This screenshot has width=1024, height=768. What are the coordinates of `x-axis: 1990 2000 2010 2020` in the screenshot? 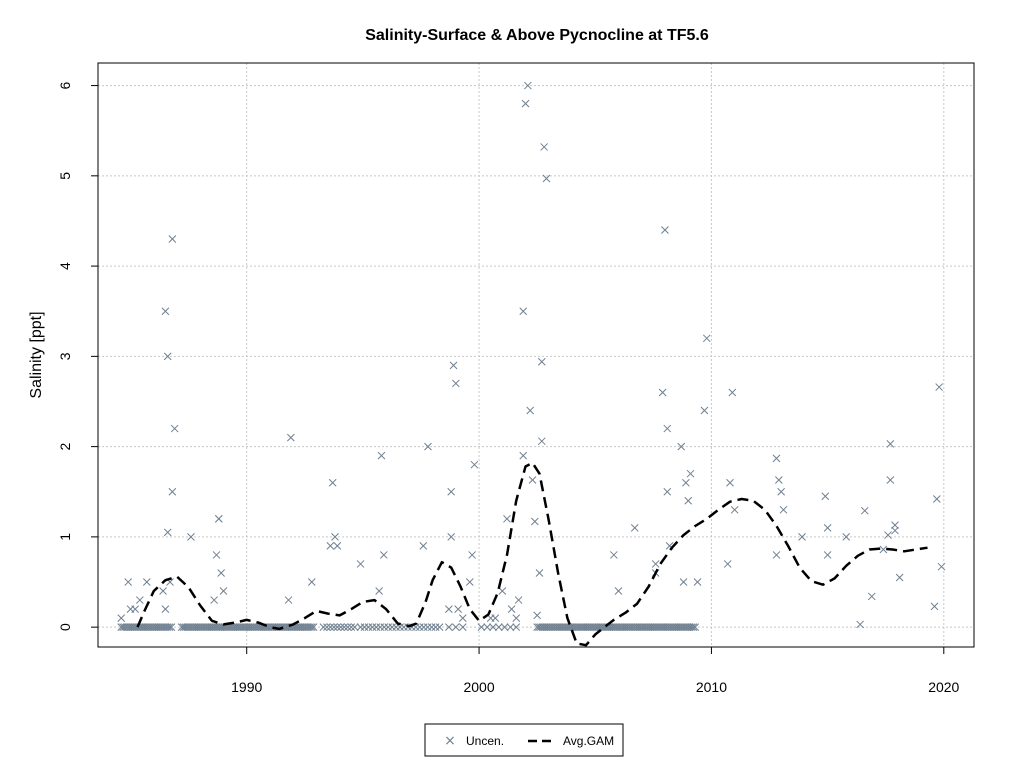 It's located at (595, 671).